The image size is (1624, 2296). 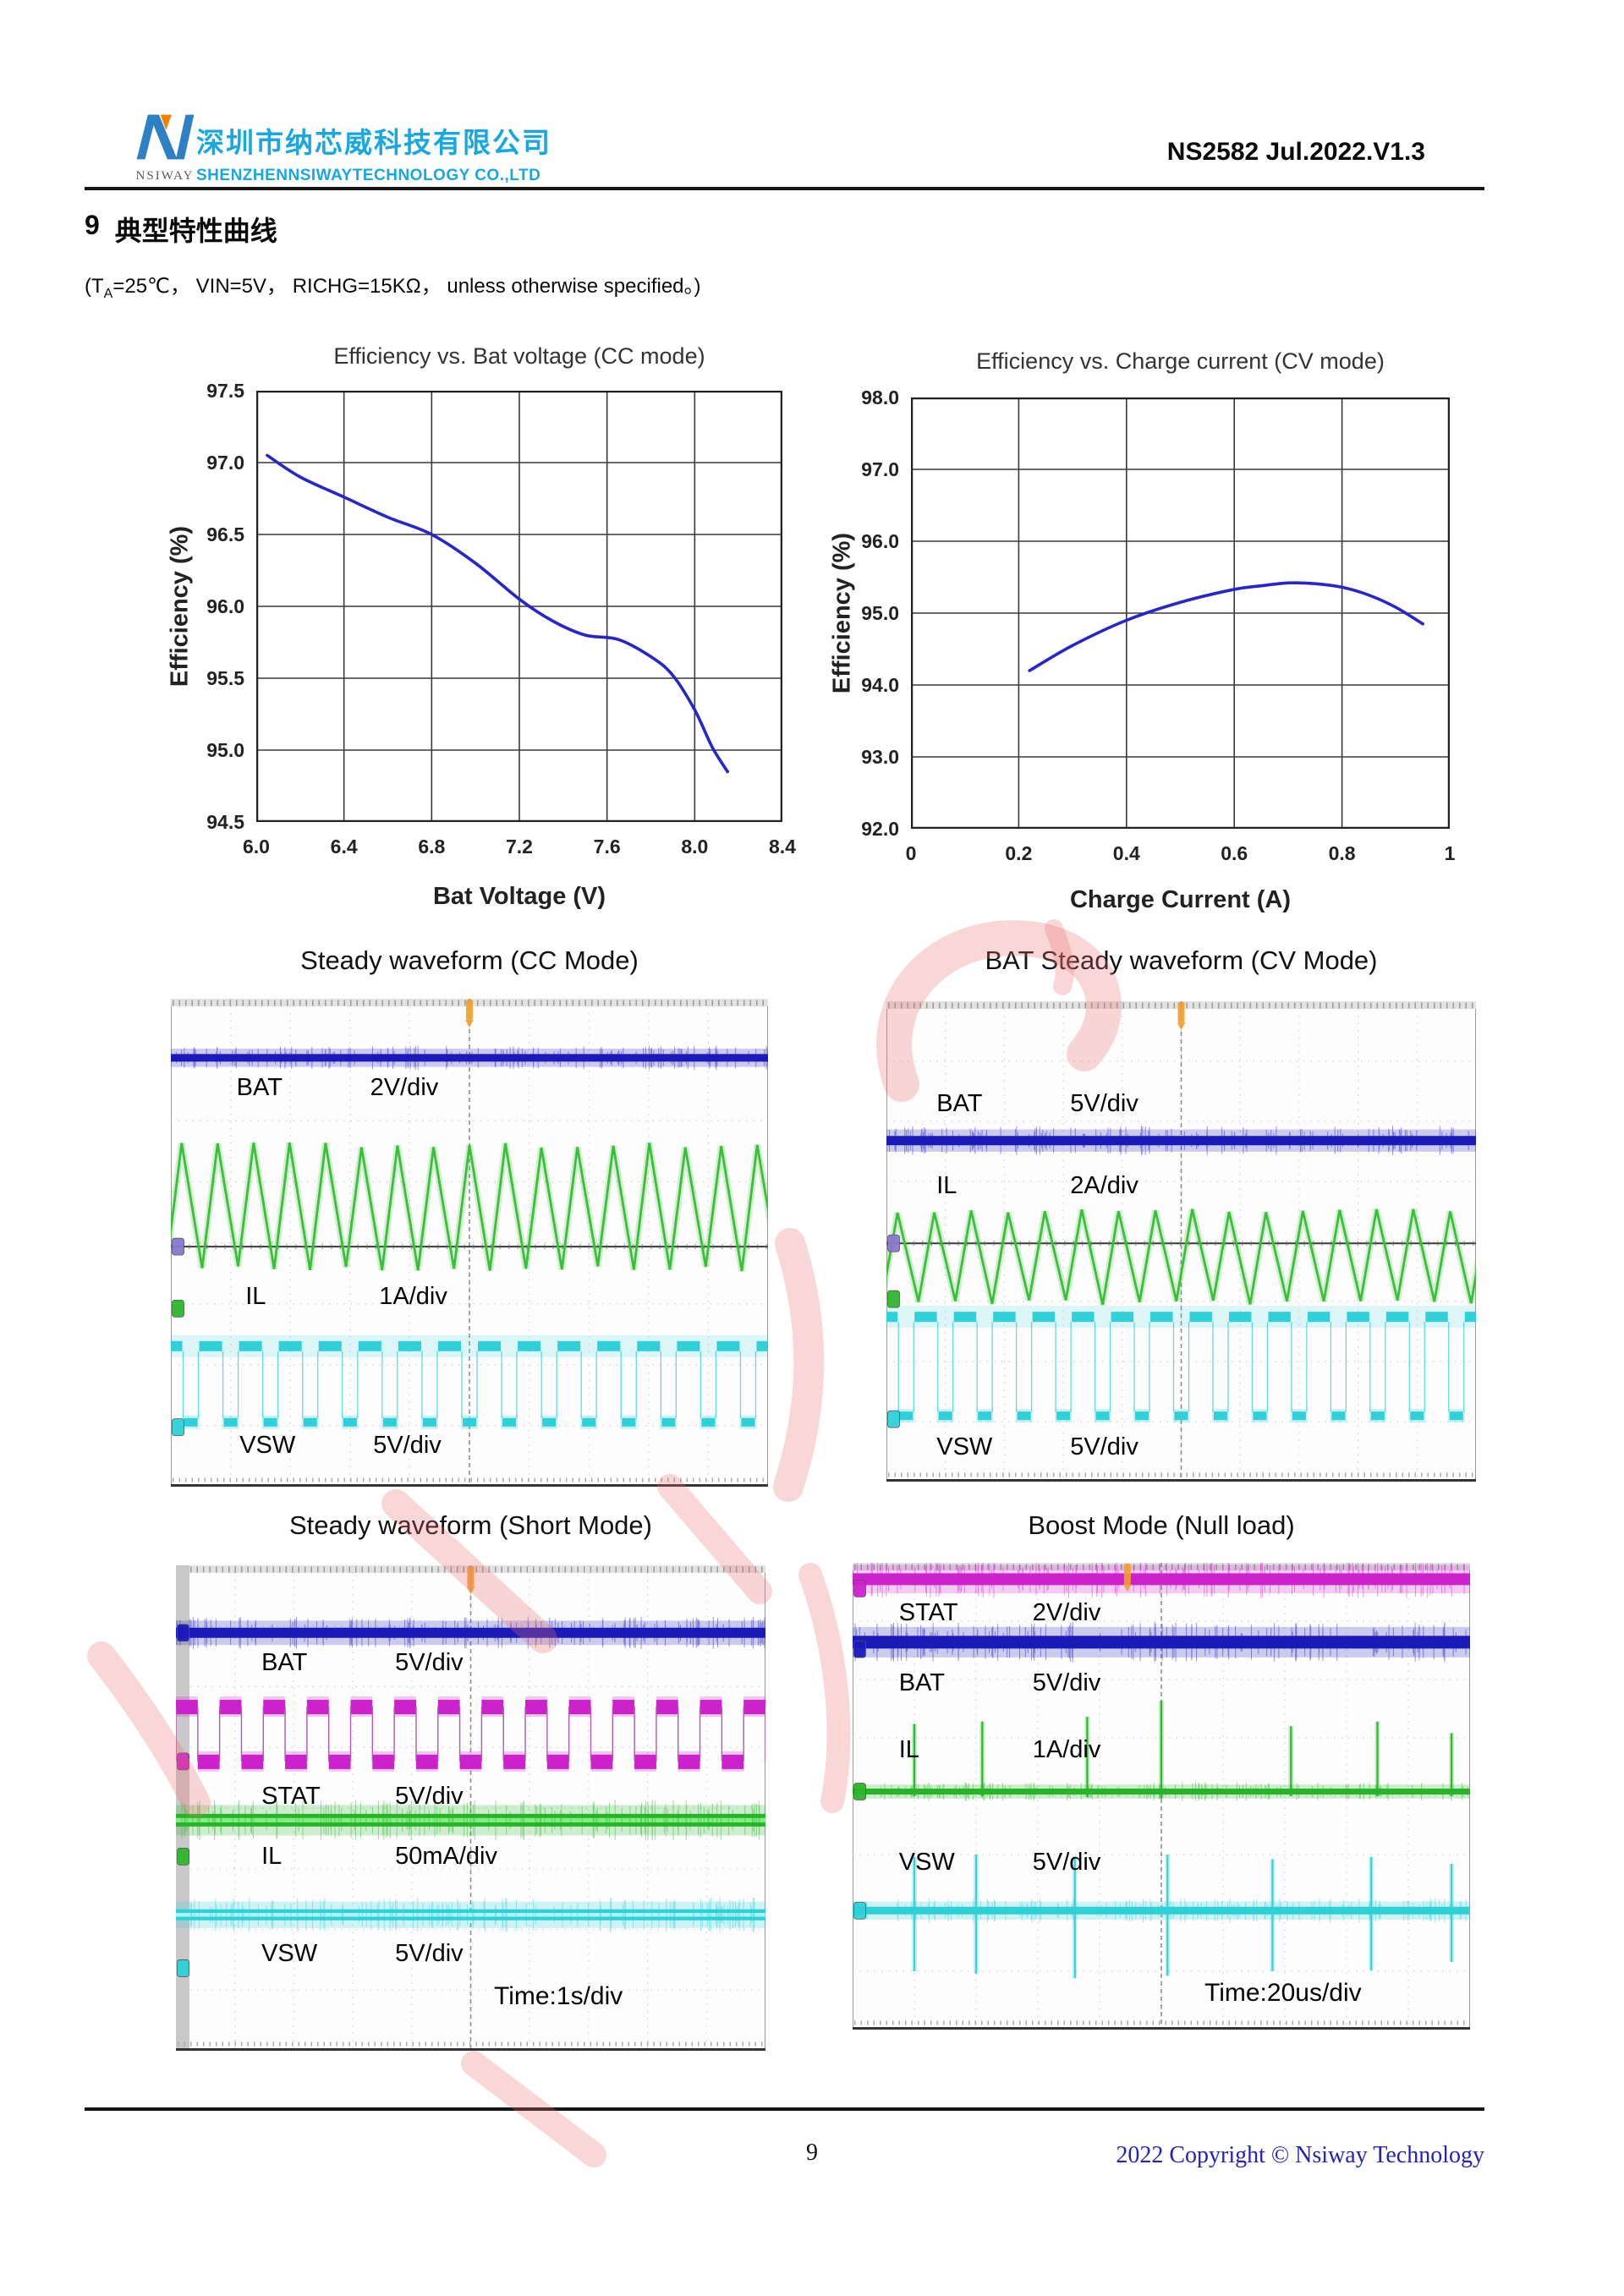 I want to click on x-tick-label: 8.4, so click(x=783, y=847).